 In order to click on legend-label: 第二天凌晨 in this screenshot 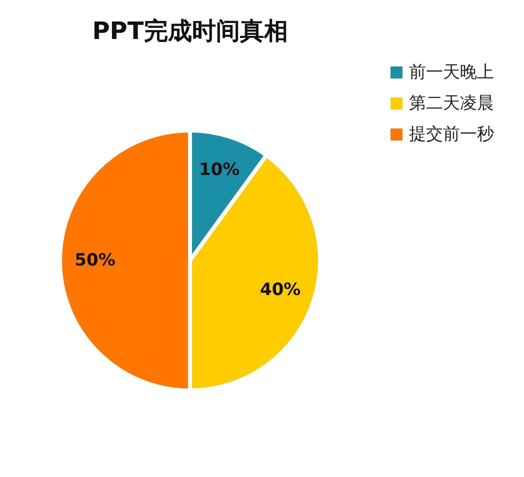, I will do `click(451, 104)`.